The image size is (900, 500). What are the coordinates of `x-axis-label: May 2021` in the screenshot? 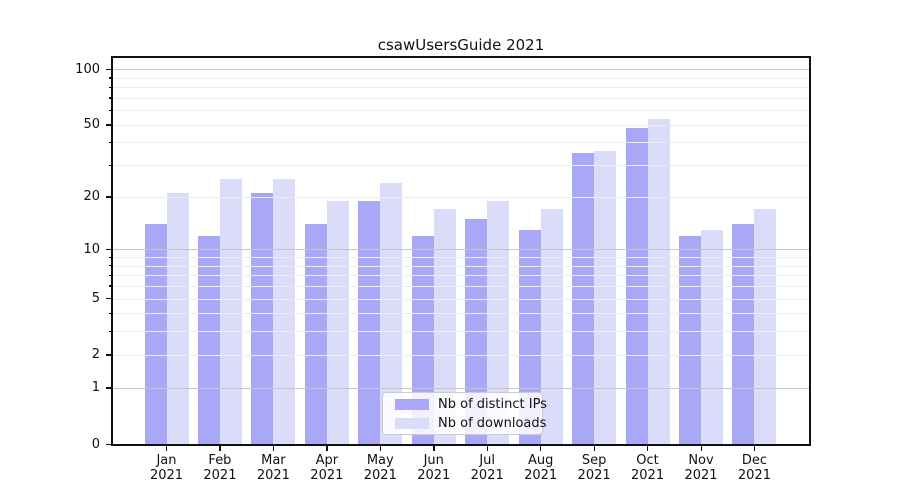 It's located at (380, 468).